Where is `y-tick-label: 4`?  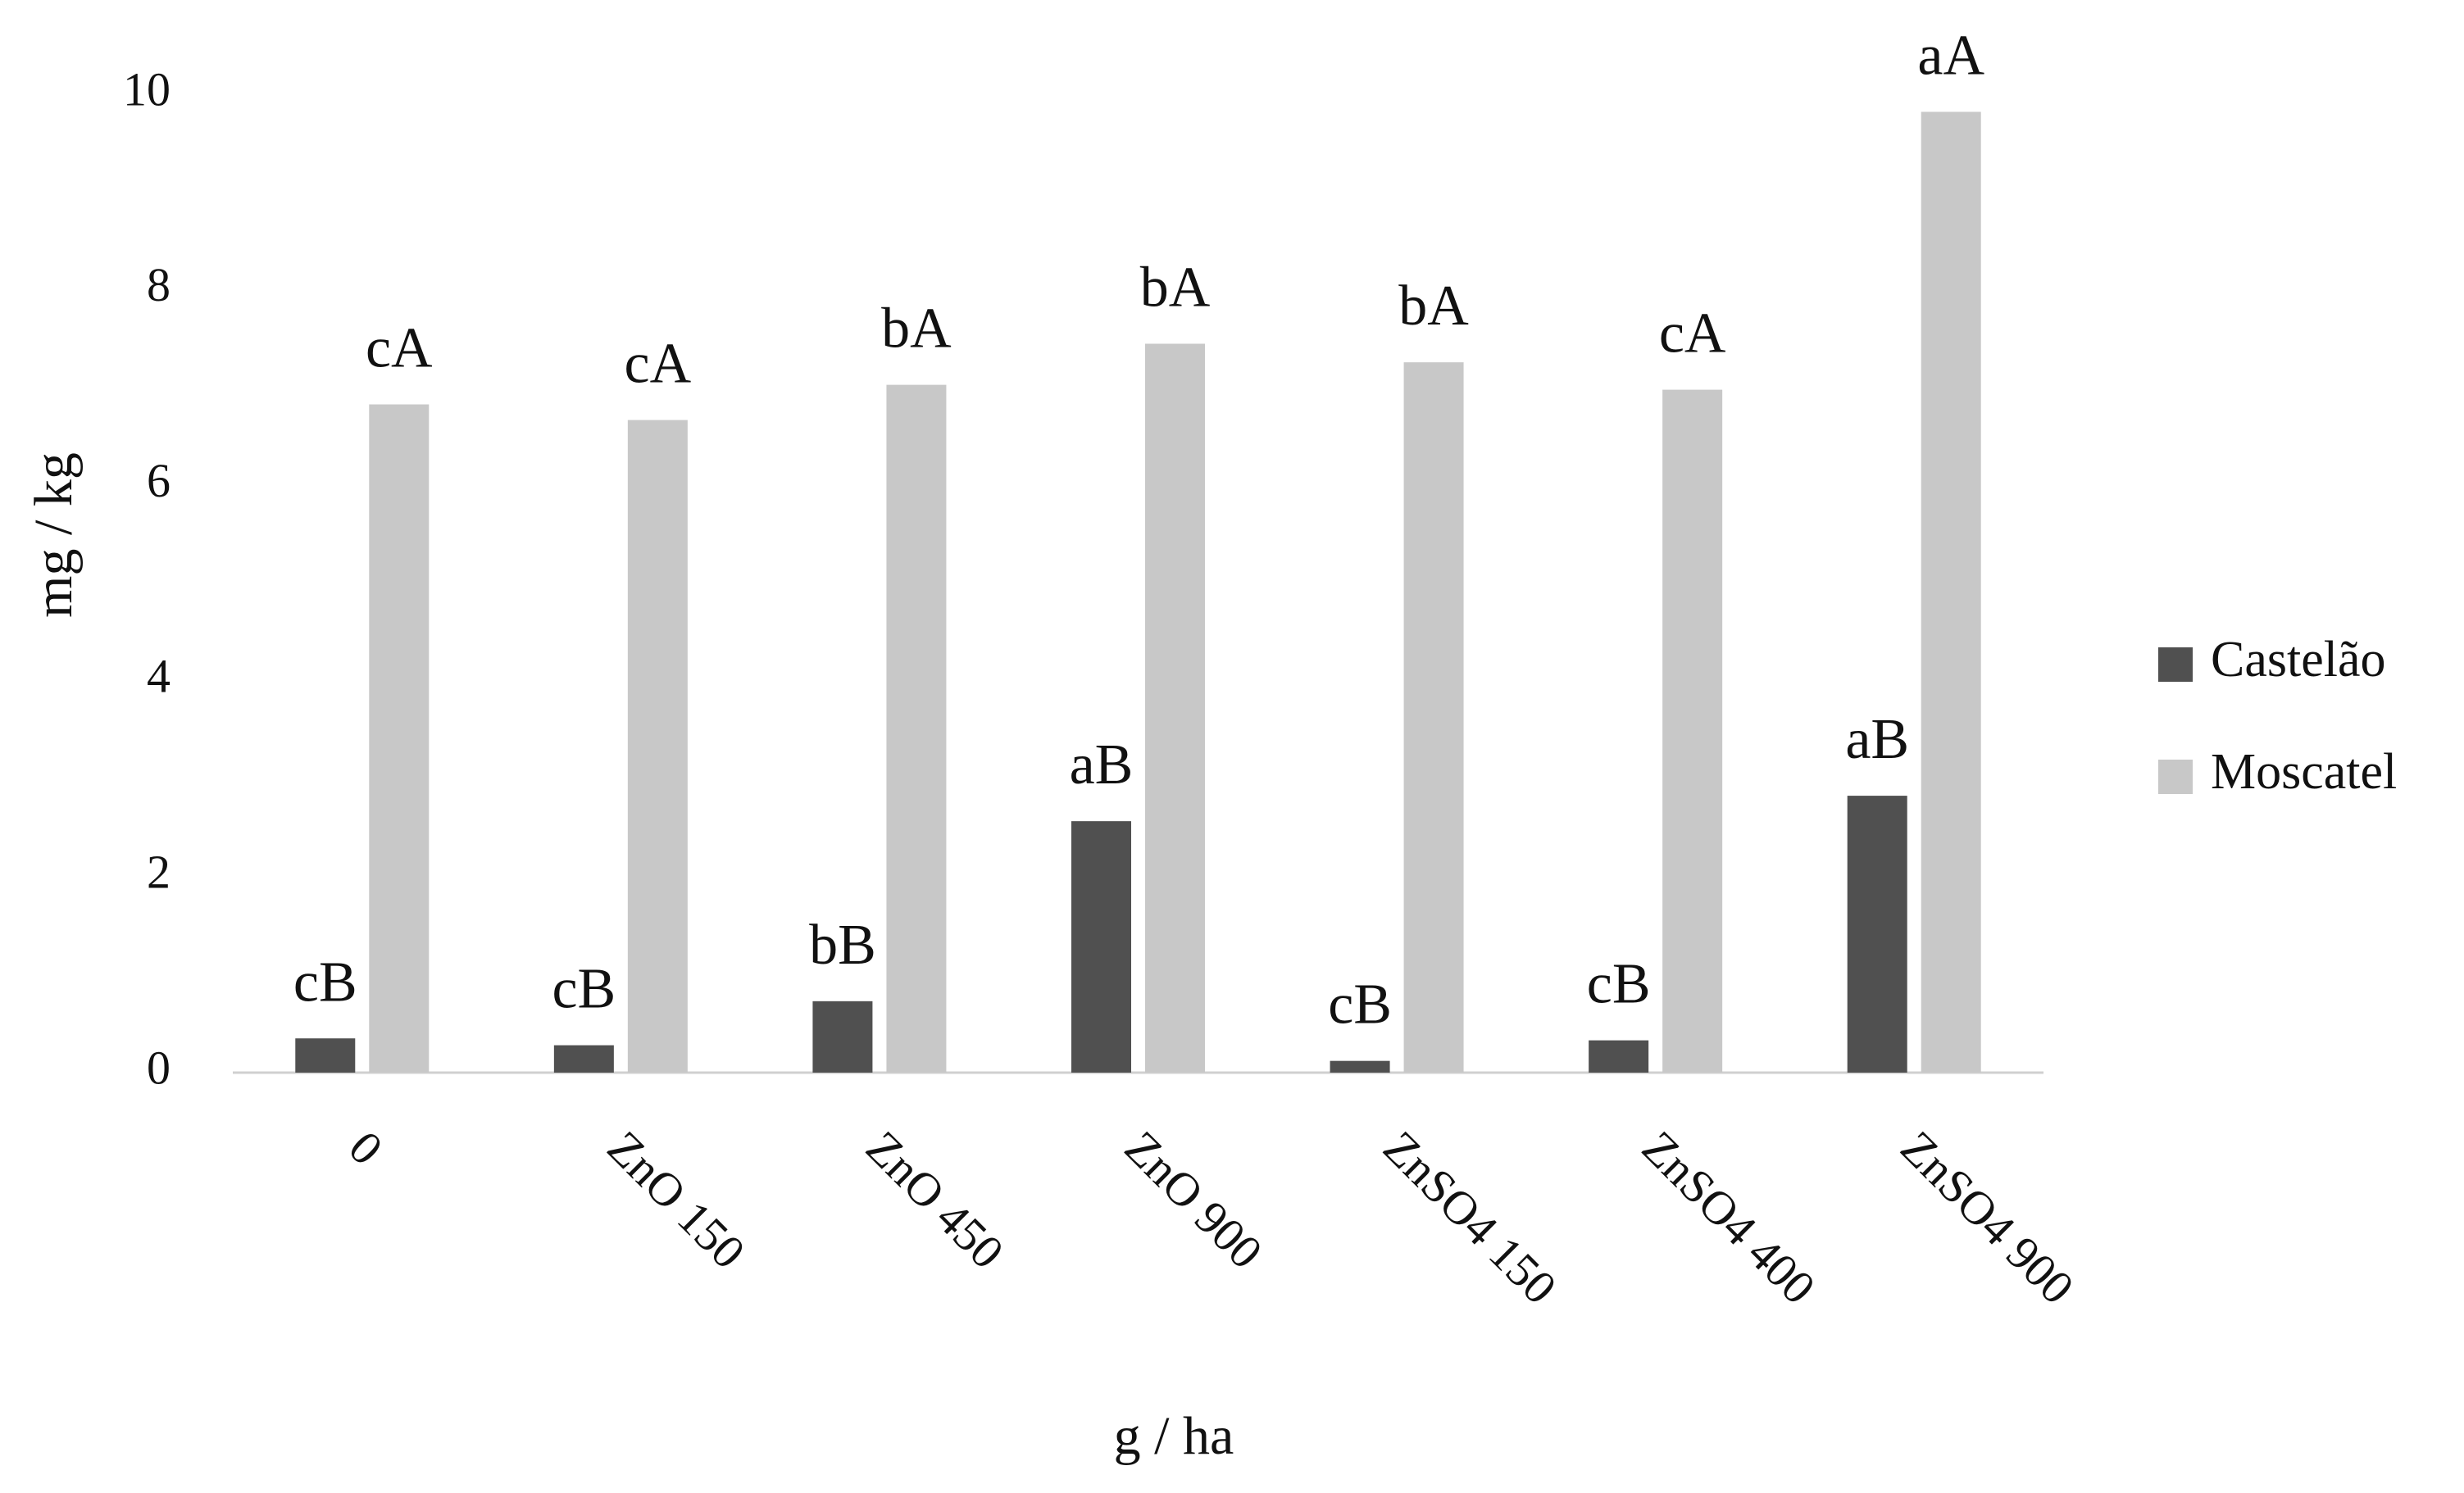 y-tick-label: 4 is located at coordinates (158, 676).